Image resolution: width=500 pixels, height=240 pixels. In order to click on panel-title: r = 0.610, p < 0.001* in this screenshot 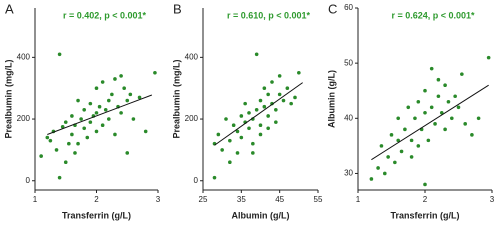, I will do `click(269, 15)`.